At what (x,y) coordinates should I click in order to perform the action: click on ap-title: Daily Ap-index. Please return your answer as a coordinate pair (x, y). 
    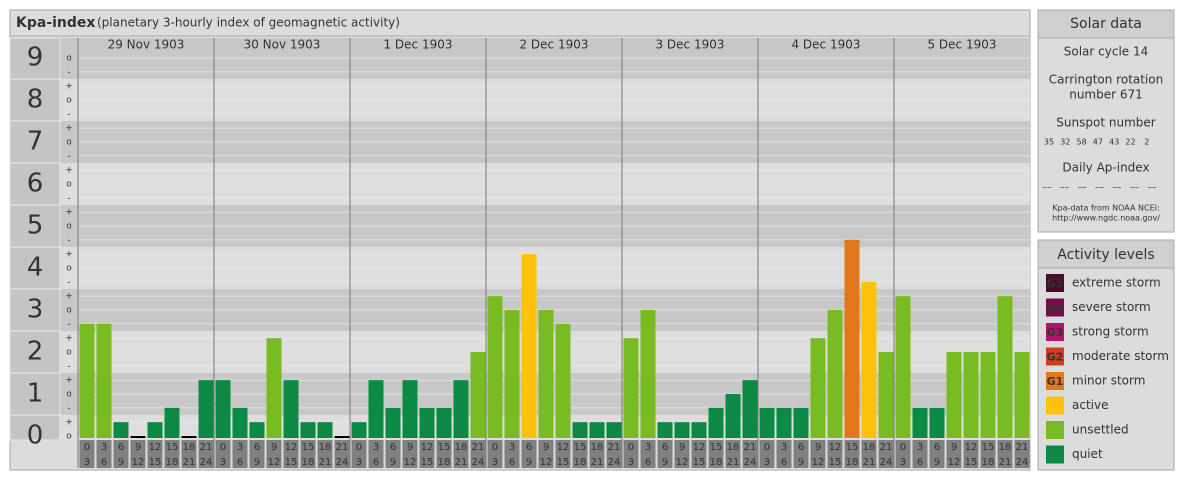
    Looking at the image, I should click on (1105, 168).